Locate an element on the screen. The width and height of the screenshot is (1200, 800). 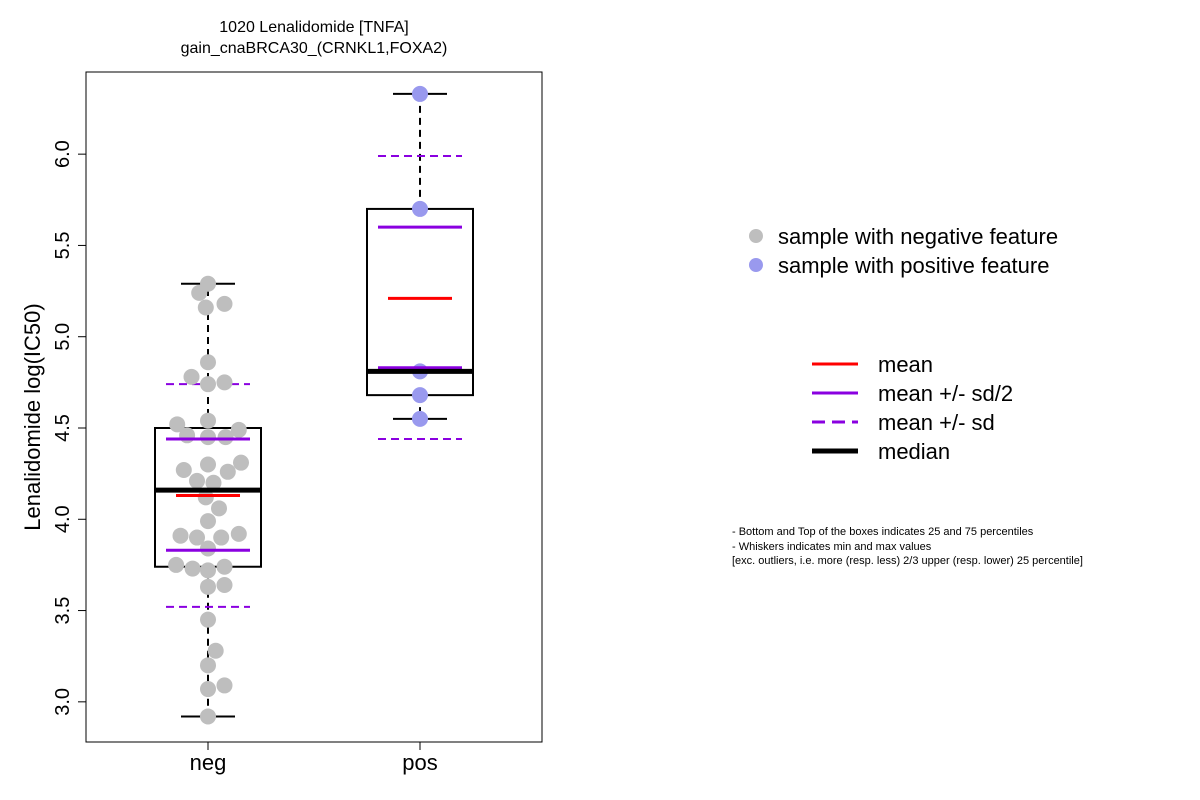
y-axis-label: Lenalidomide log(IC50) is located at coordinates (32, 416).